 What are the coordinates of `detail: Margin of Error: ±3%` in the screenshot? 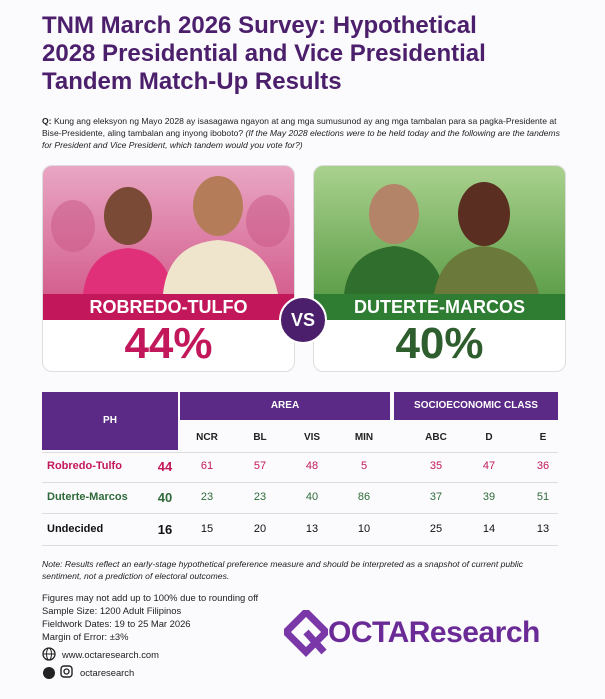 It's located at (85, 636).